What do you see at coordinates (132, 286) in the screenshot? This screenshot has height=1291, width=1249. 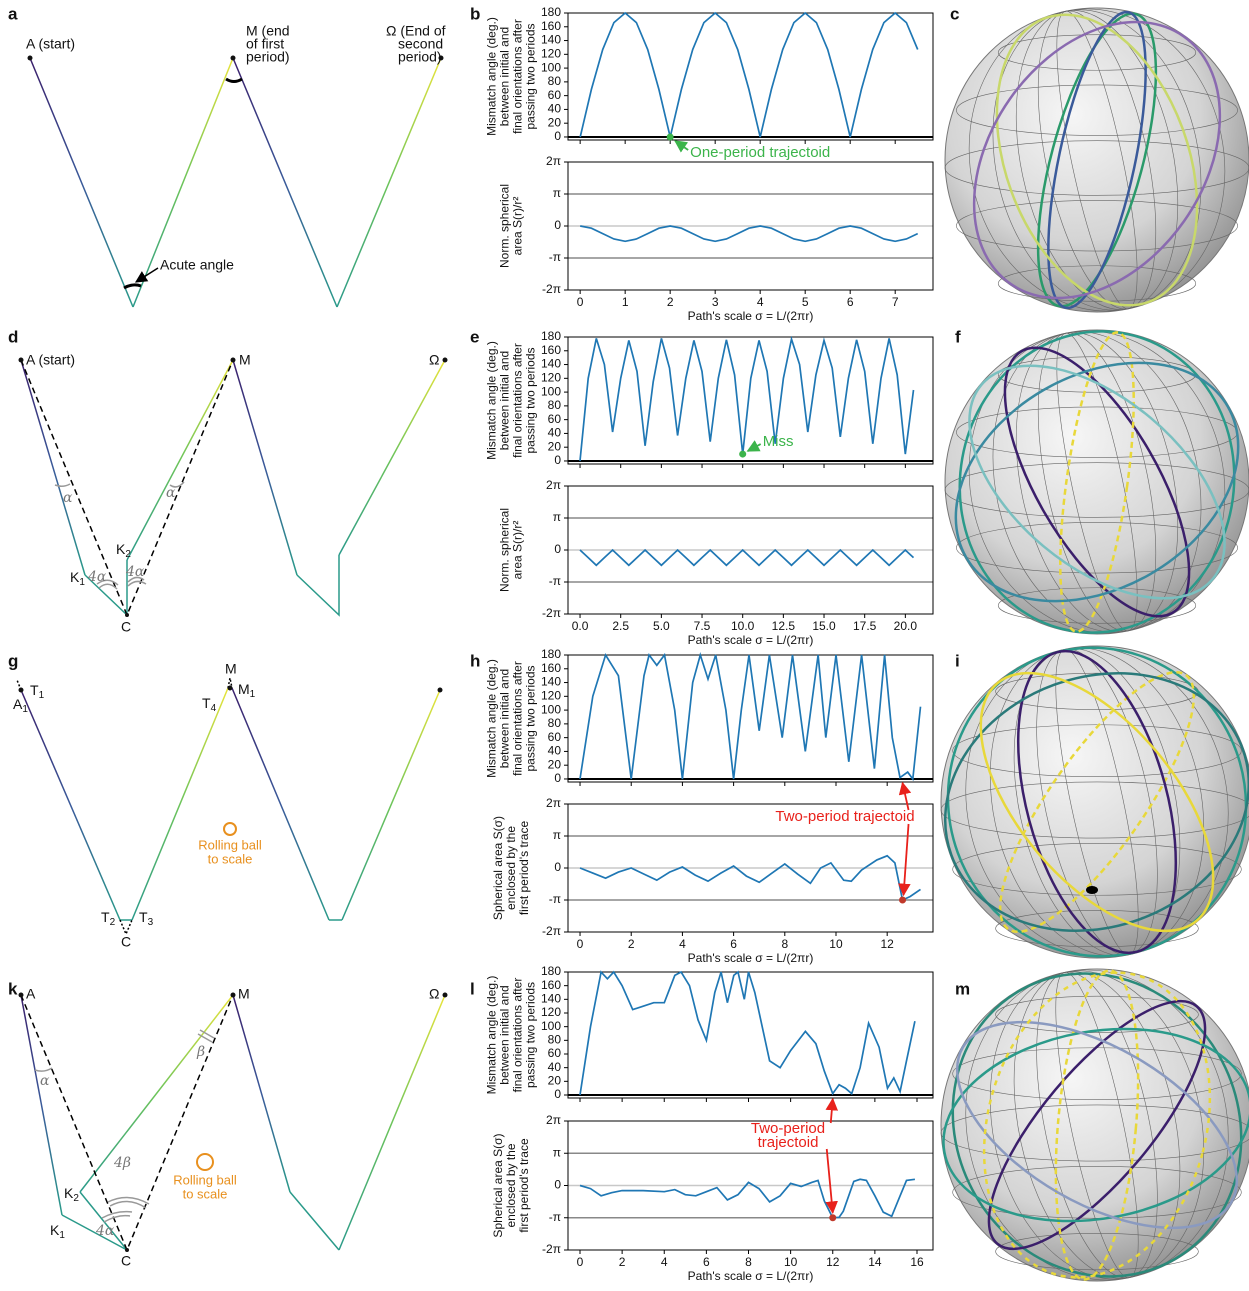 I see `angle-arc` at bounding box center [132, 286].